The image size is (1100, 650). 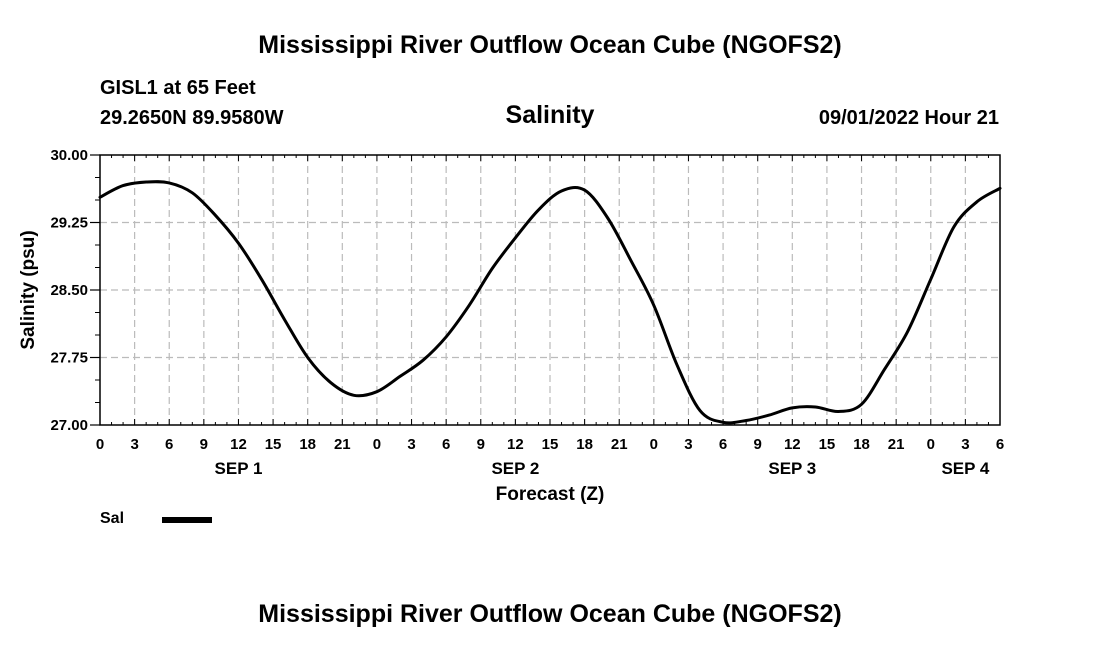 What do you see at coordinates (178, 88) in the screenshot?
I see `station-name: GISL1 at 65 Feet` at bounding box center [178, 88].